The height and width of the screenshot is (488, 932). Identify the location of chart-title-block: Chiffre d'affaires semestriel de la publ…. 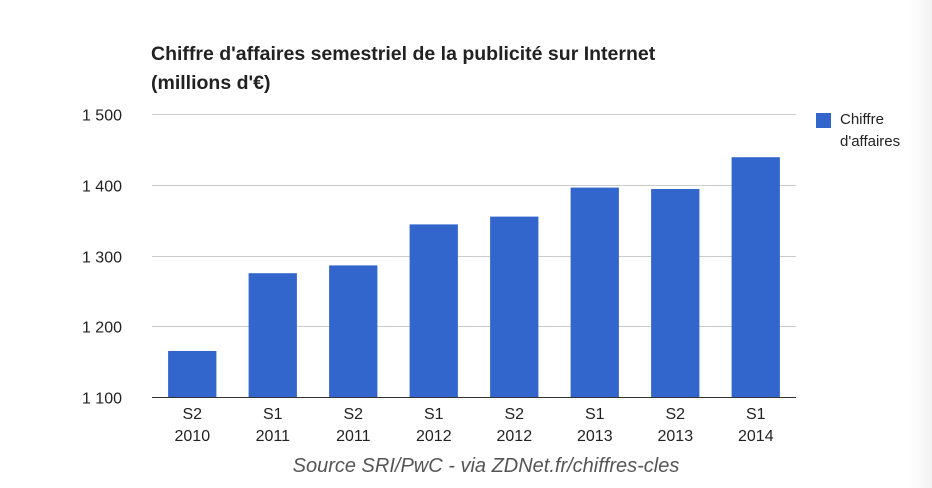
(471, 69).